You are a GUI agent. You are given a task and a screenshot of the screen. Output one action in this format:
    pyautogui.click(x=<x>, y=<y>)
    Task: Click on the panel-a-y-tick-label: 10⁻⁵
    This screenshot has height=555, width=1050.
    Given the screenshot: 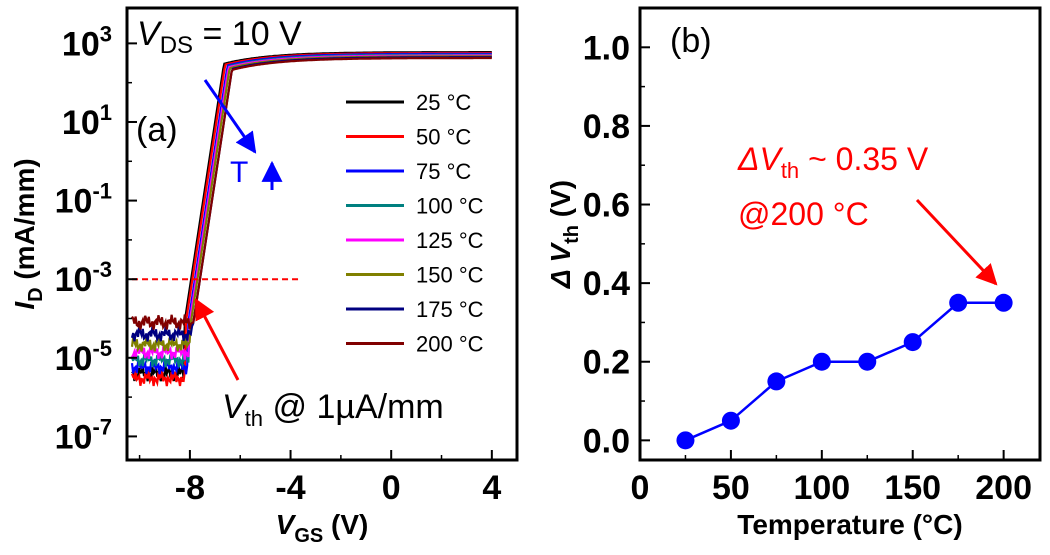 What is the action you would take?
    pyautogui.click(x=83, y=357)
    